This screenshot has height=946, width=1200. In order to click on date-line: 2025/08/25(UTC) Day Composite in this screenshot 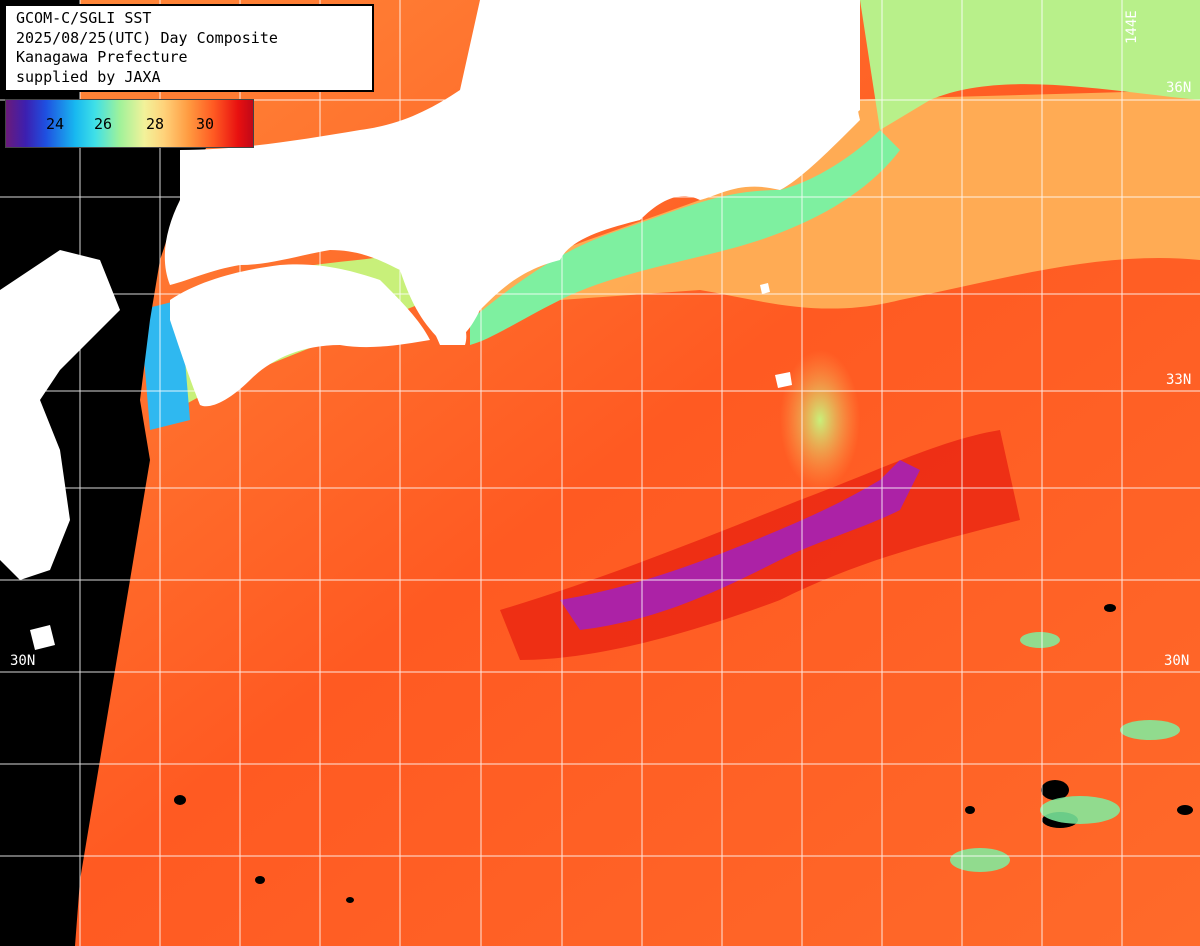, I will do `click(147, 37)`.